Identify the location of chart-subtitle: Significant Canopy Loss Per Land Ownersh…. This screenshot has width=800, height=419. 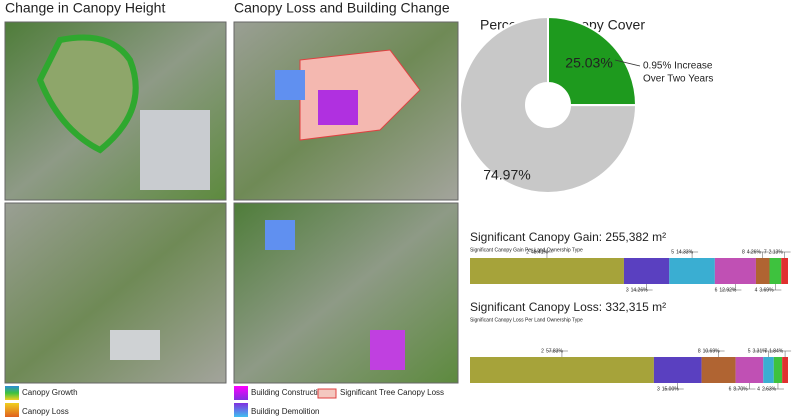
(526, 320).